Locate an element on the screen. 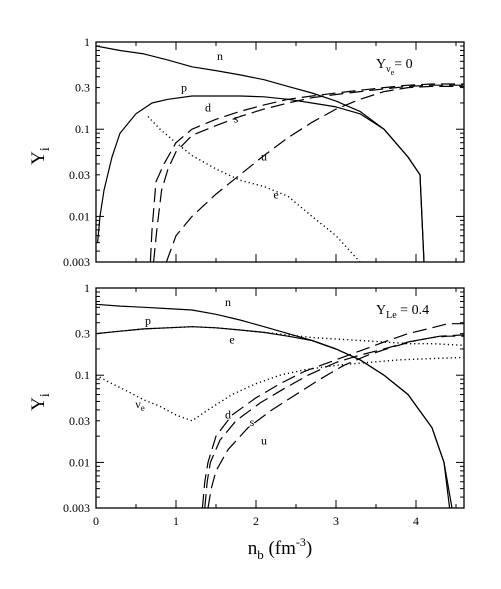 This screenshot has height=589, width=501. curve-label: νe is located at coordinates (139, 405).